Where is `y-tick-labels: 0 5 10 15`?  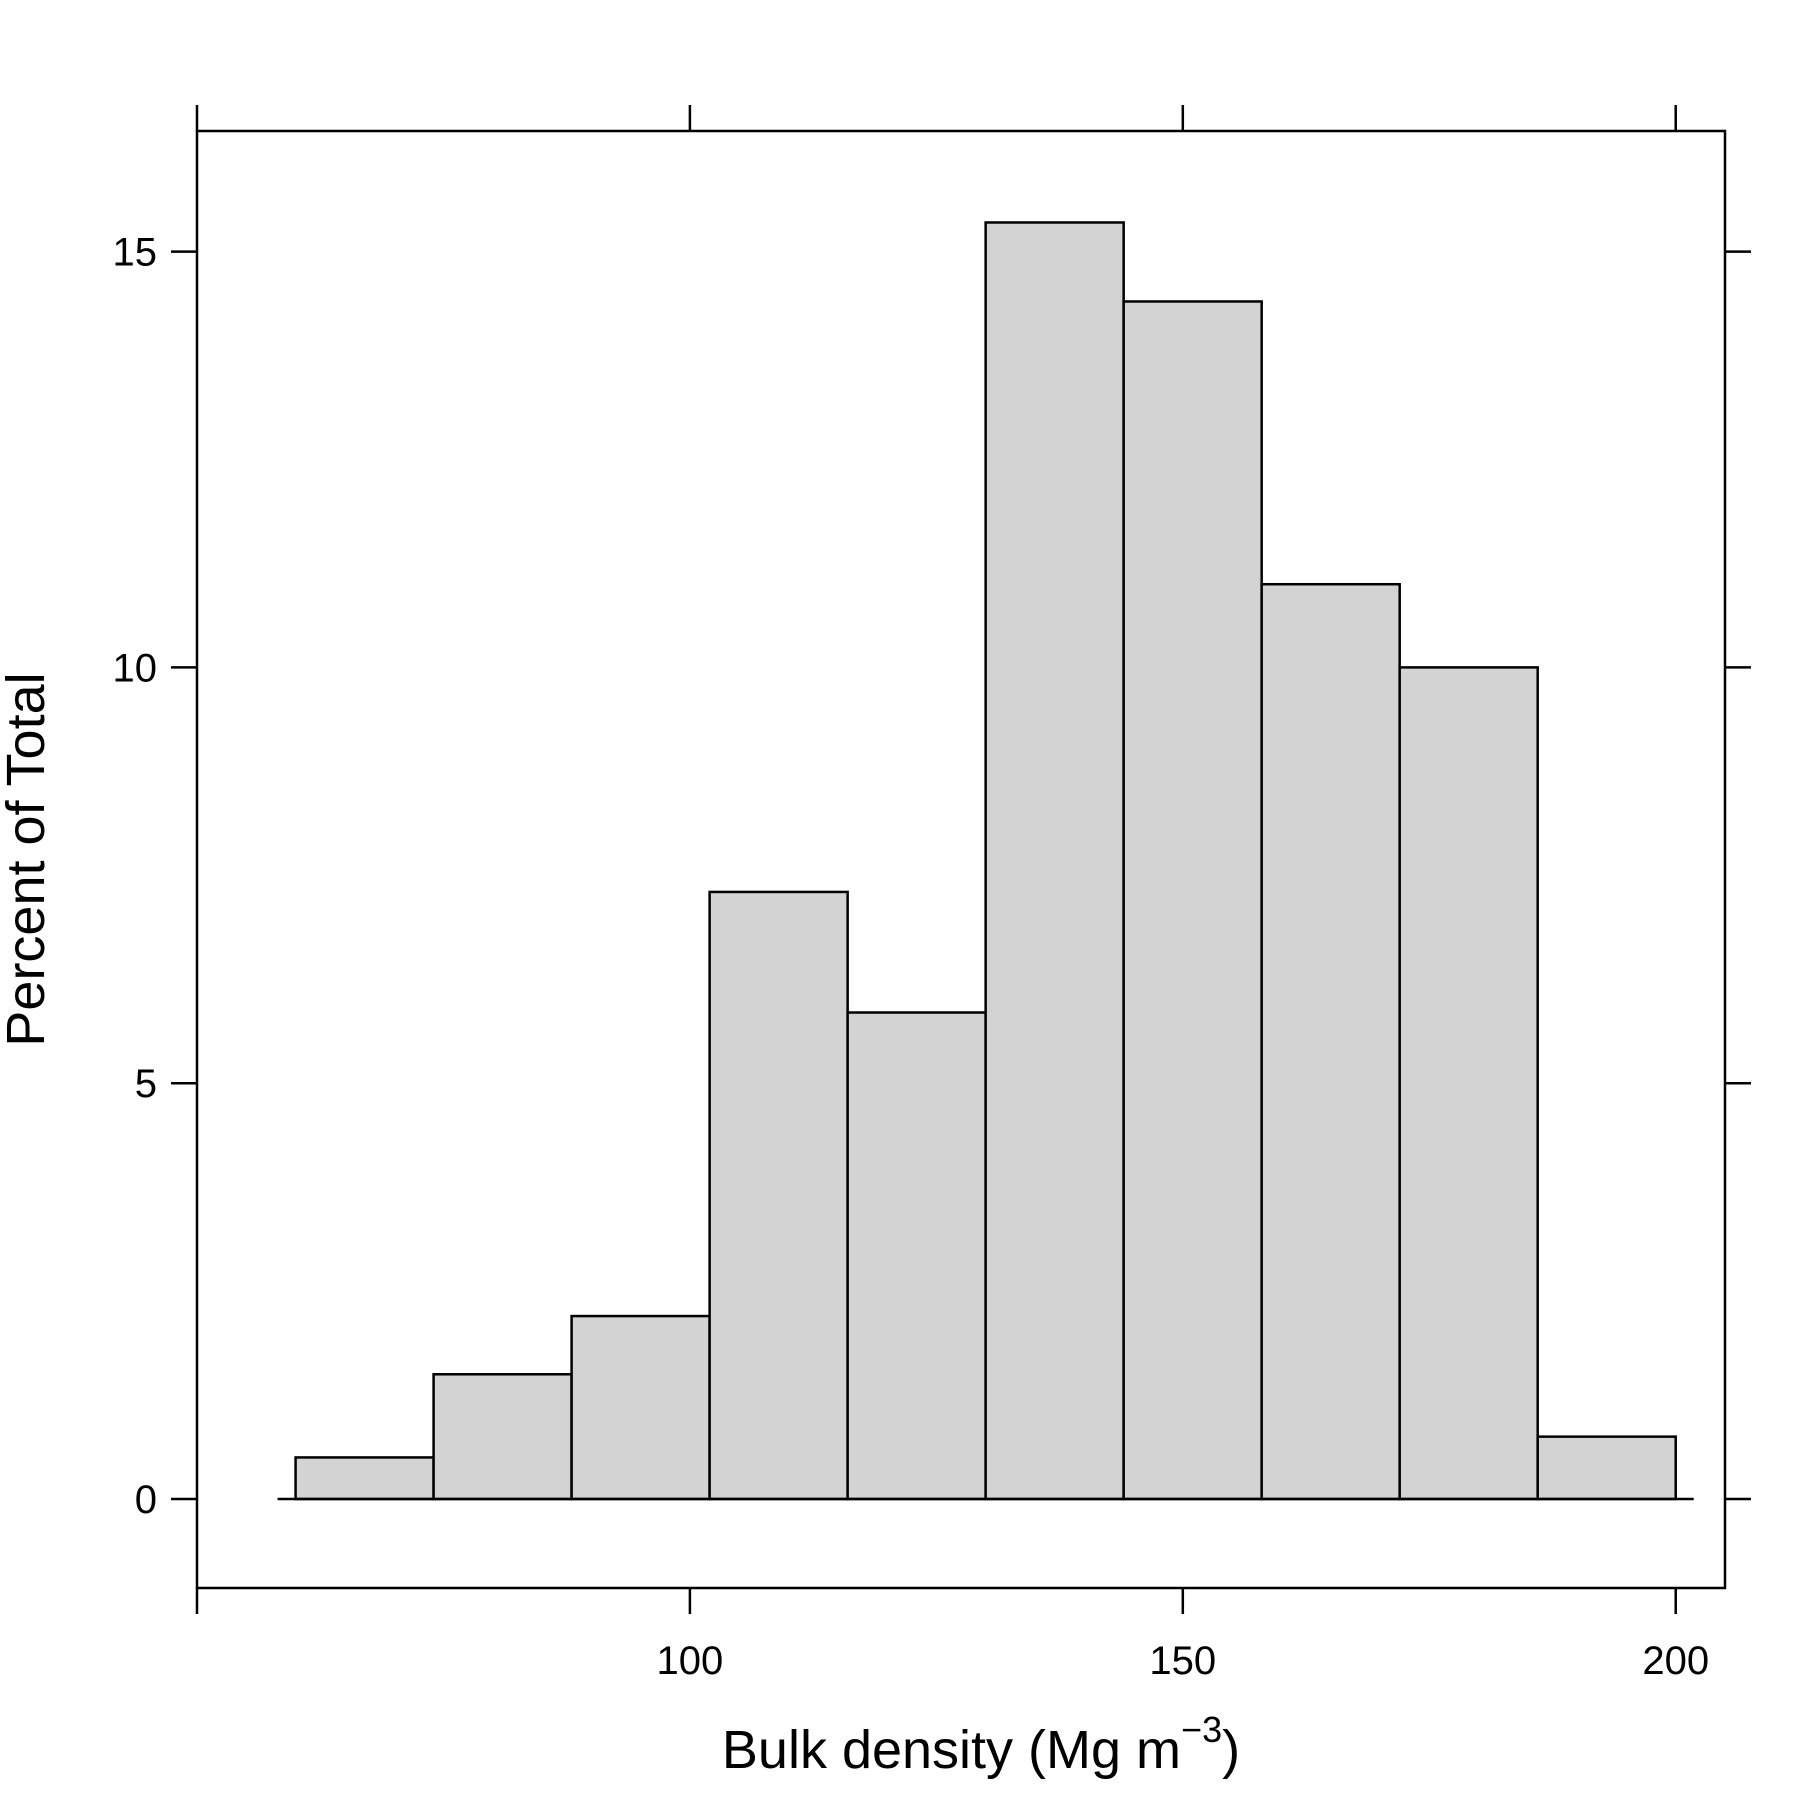
y-tick-labels: 0 5 10 15 is located at coordinates (135, 876).